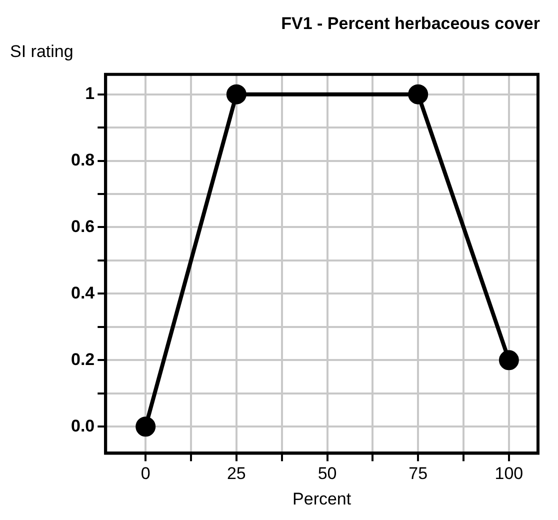 The height and width of the screenshot is (520, 558). I want to click on x-tick-label: 25, so click(236, 474).